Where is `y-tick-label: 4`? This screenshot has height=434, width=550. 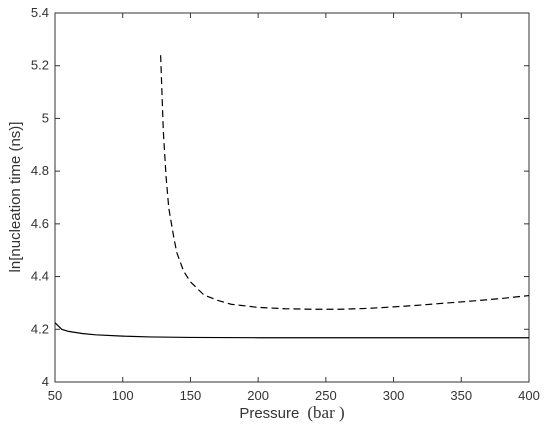 y-tick-label: 4 is located at coordinates (45, 381).